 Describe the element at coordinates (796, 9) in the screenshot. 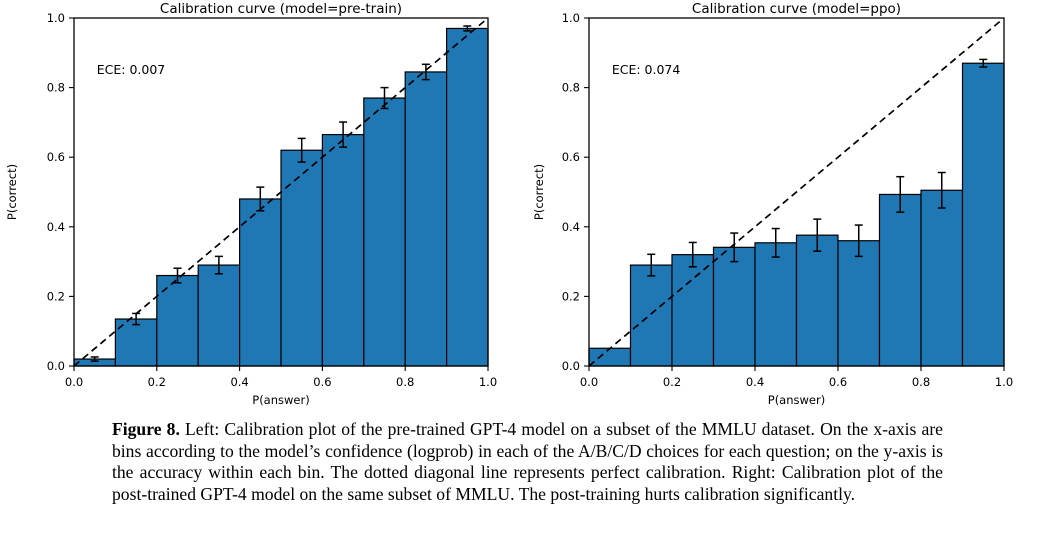

I see `chart-title: Calibration curve (model=ppo)` at that location.